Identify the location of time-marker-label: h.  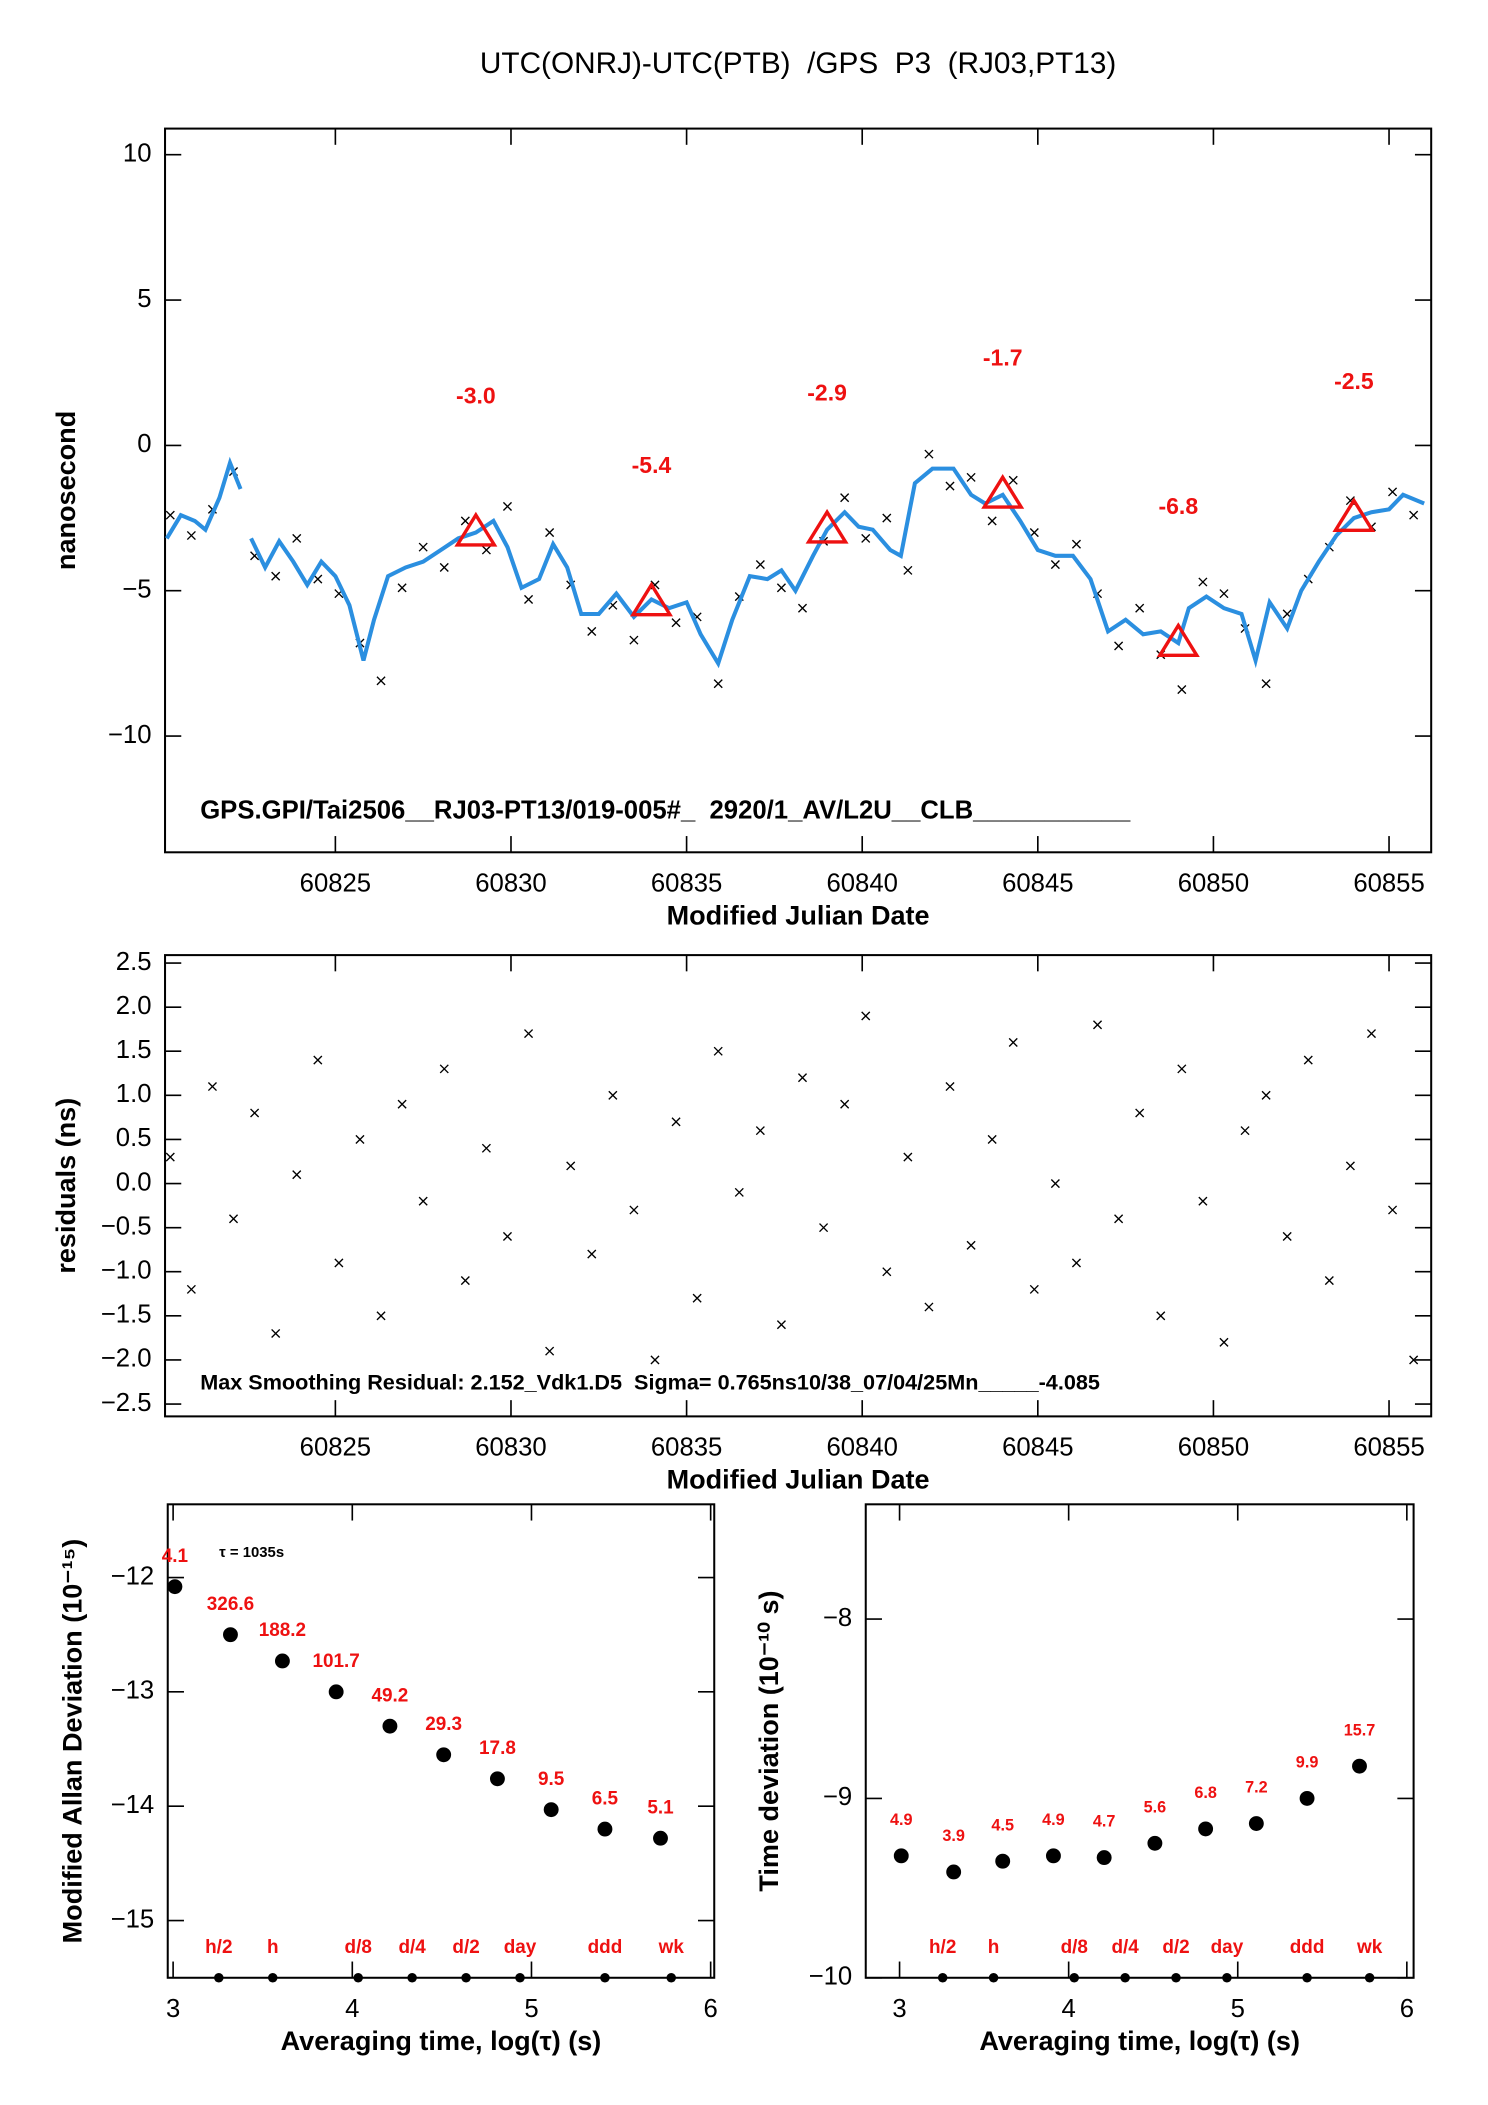
(994, 1947).